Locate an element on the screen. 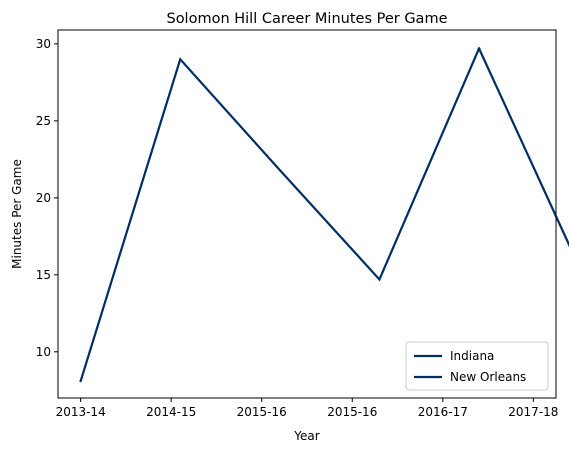 The height and width of the screenshot is (453, 569). x-tick-label: 2016-17 is located at coordinates (443, 412).